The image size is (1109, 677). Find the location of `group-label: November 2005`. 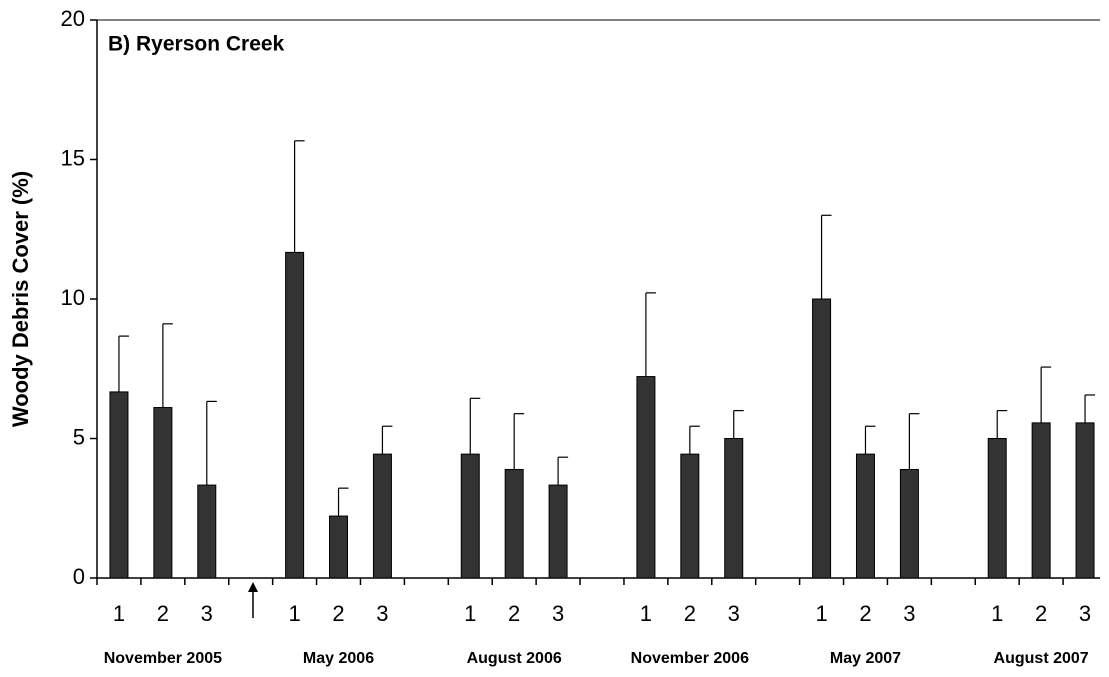

group-label: November 2005 is located at coordinates (163, 658).